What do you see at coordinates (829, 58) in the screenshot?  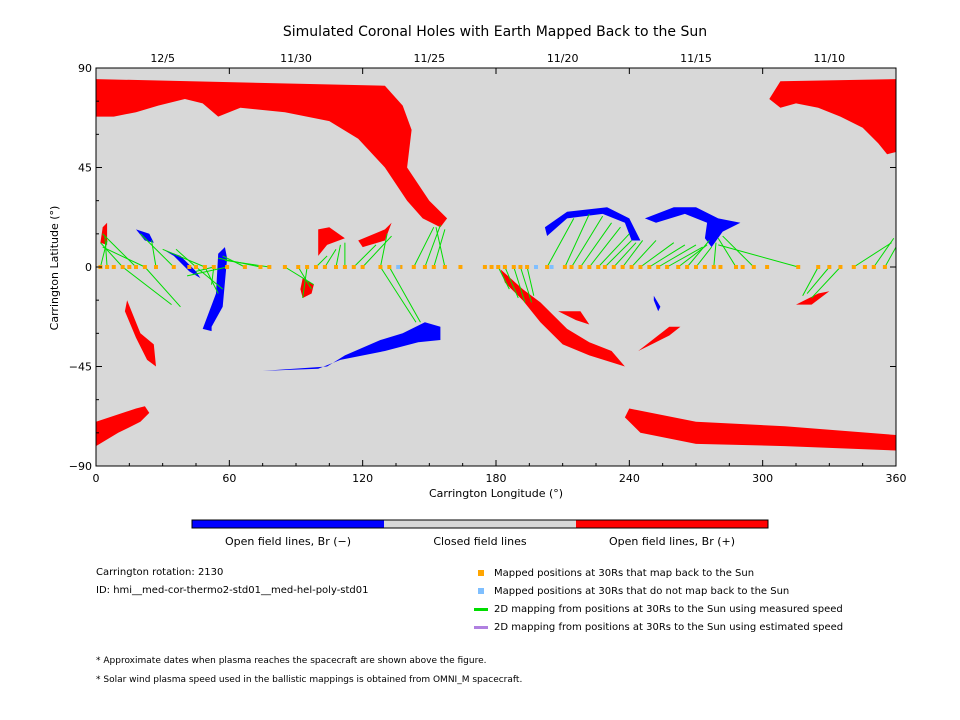 I see `date-label-5: 11/10` at bounding box center [829, 58].